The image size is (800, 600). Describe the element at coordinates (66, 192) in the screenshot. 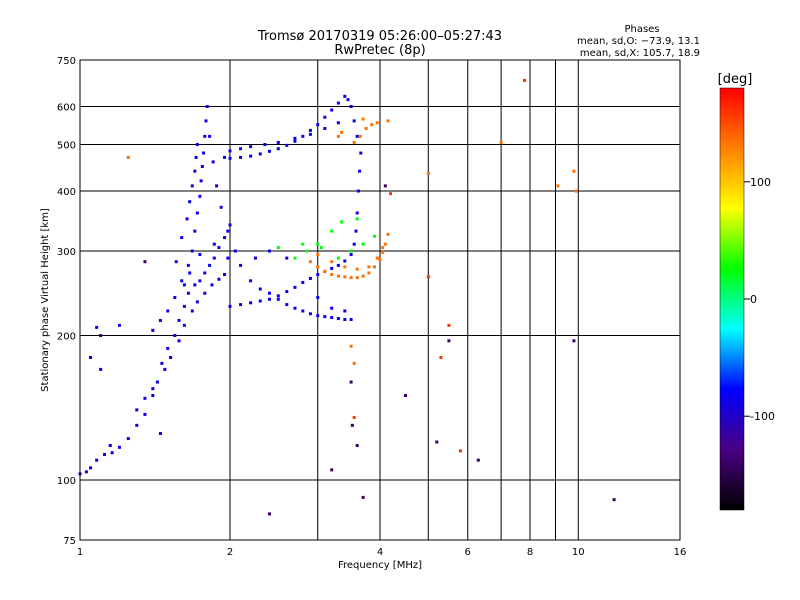

I see `y-tick-label: 400` at that location.